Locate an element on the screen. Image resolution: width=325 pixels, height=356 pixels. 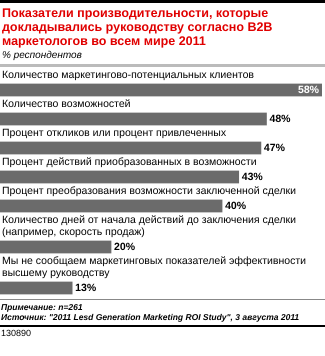
data-label: 47% is located at coordinates (275, 148).